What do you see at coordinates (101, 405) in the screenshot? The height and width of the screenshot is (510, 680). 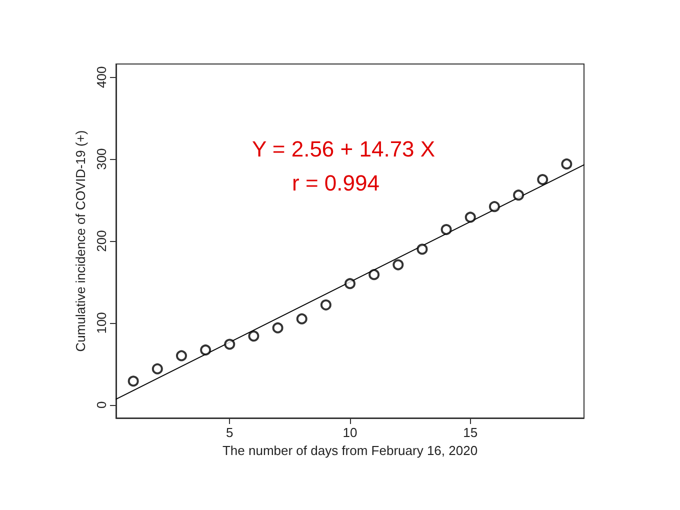 I see `y-tick-label: 0` at bounding box center [101, 405].